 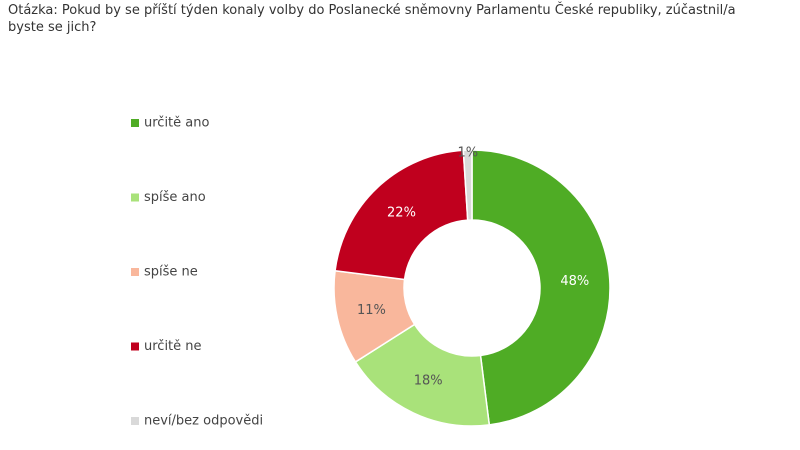 What do you see at coordinates (467, 153) in the screenshot?
I see `data-label: 1%` at bounding box center [467, 153].